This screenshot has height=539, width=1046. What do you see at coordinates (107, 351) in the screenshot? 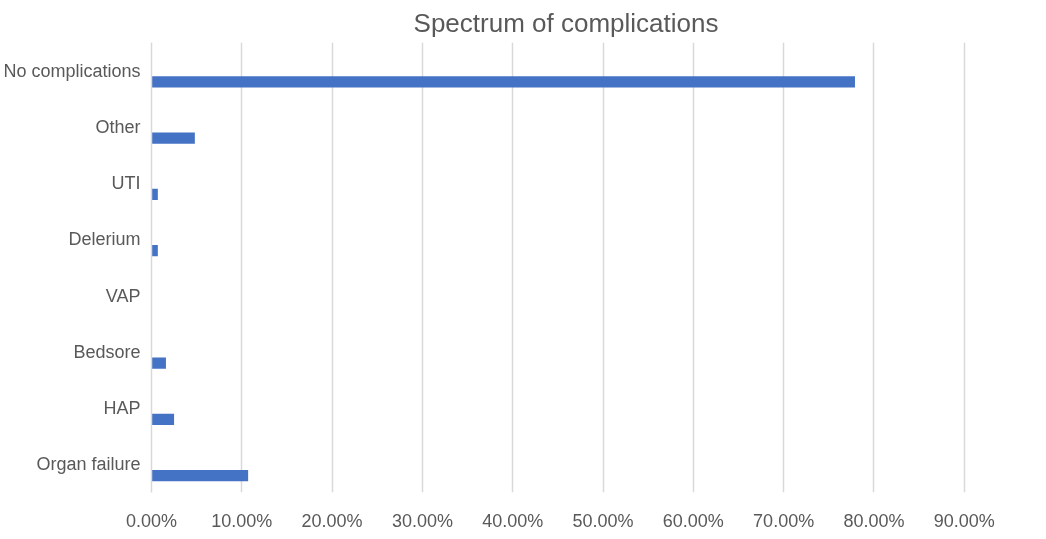
I see `y-tick-label: Bedsore` at bounding box center [107, 351].